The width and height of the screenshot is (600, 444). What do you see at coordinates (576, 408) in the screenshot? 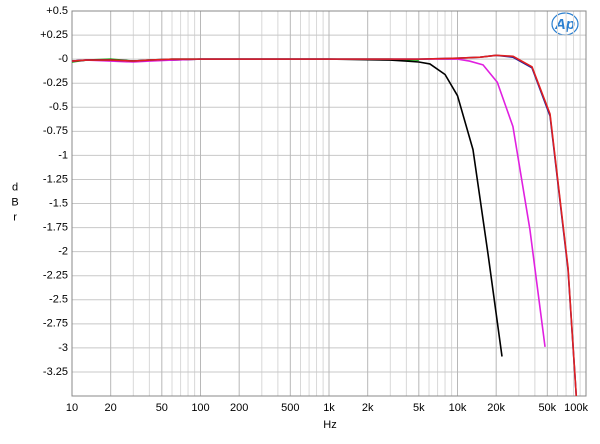
I see `x-tick-label: 100k` at bounding box center [576, 408].